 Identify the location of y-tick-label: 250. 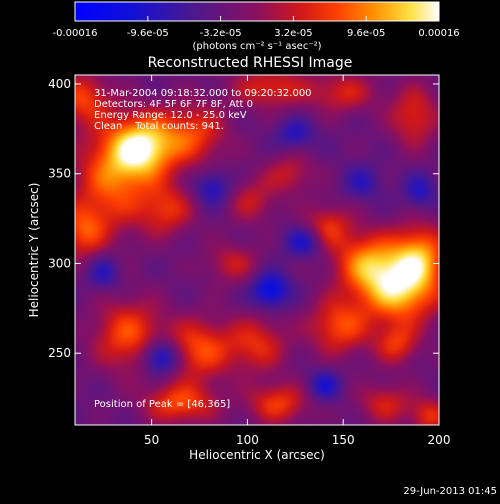
(59, 353).